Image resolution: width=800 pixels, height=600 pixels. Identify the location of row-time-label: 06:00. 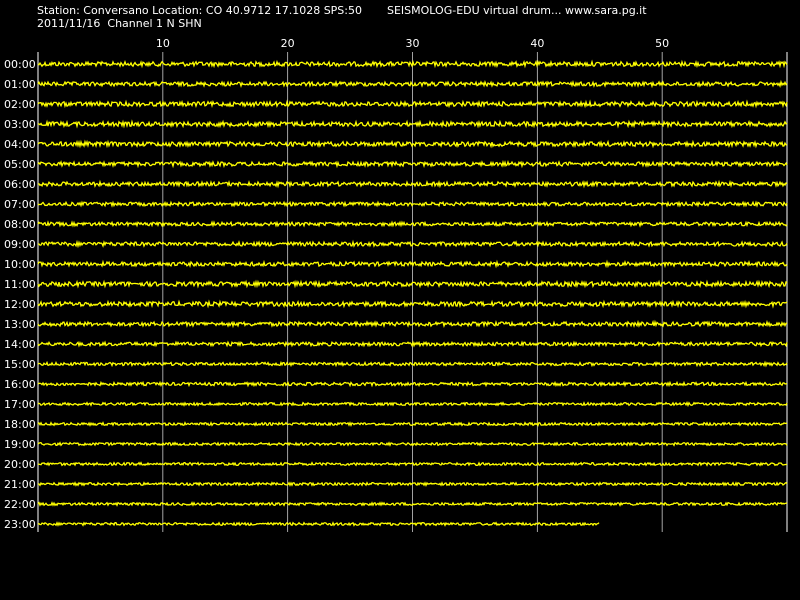
(20, 184).